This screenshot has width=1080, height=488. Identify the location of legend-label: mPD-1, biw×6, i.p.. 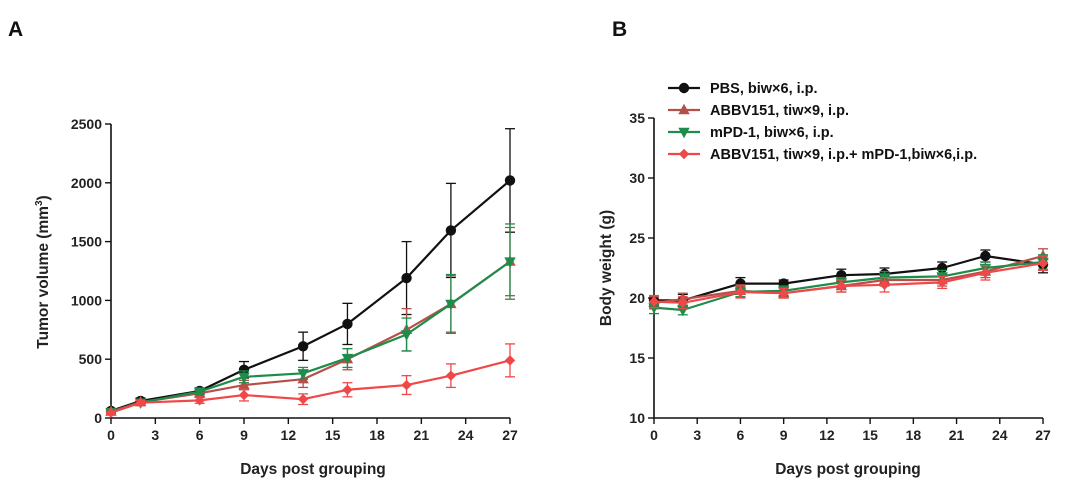
(772, 133).